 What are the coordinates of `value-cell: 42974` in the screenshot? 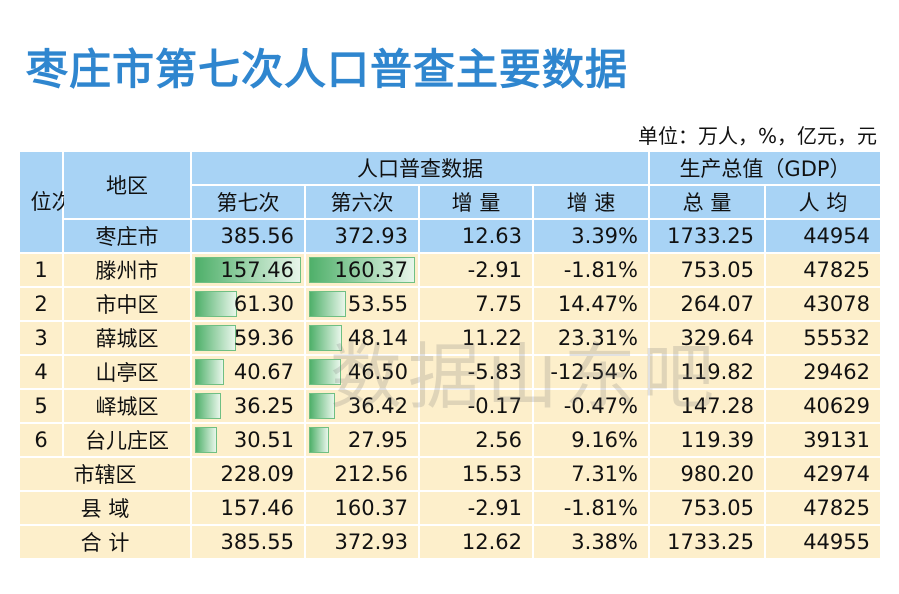 It's located at (823, 474).